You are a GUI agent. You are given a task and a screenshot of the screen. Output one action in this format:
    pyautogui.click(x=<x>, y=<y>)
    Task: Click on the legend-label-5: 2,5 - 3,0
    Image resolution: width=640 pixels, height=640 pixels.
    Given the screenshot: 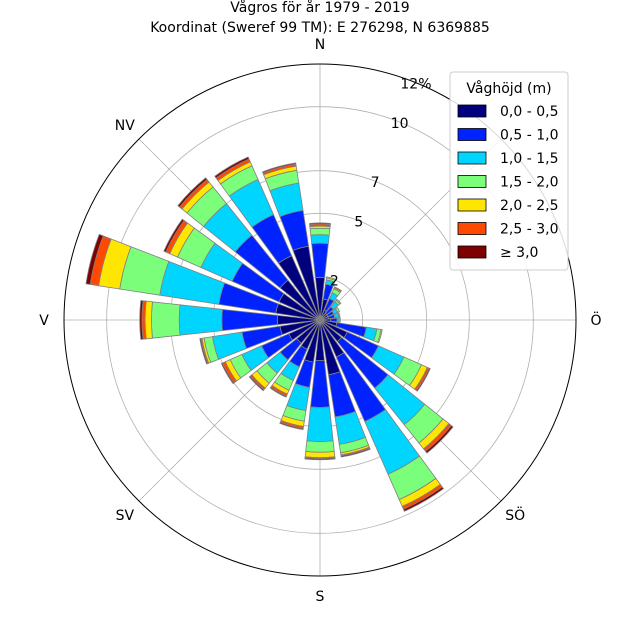 What is the action you would take?
    pyautogui.click(x=529, y=230)
    